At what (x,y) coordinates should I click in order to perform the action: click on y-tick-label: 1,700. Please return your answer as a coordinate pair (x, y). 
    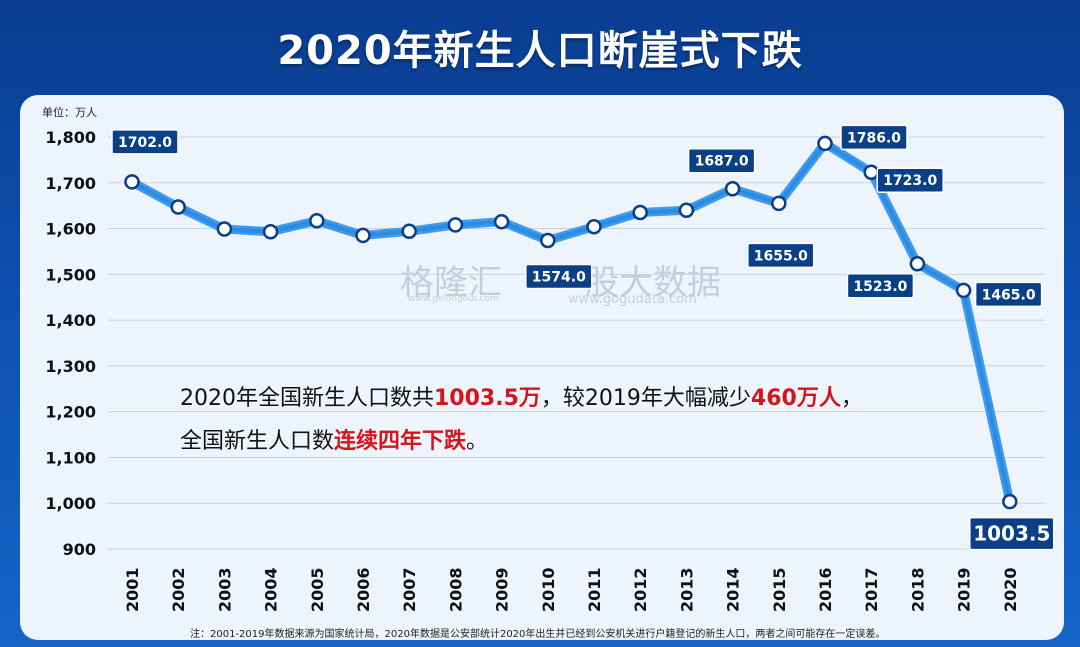
    Looking at the image, I should click on (70, 183).